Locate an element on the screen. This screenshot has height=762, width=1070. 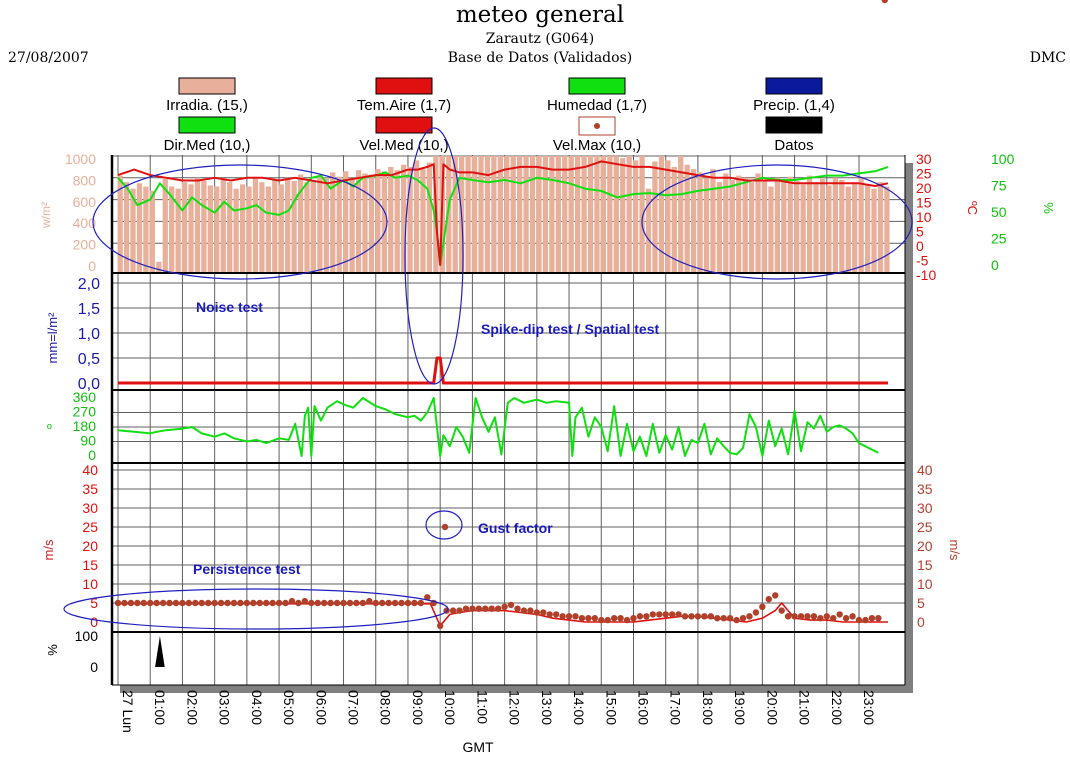
humidity-tick: 25 is located at coordinates (999, 239).